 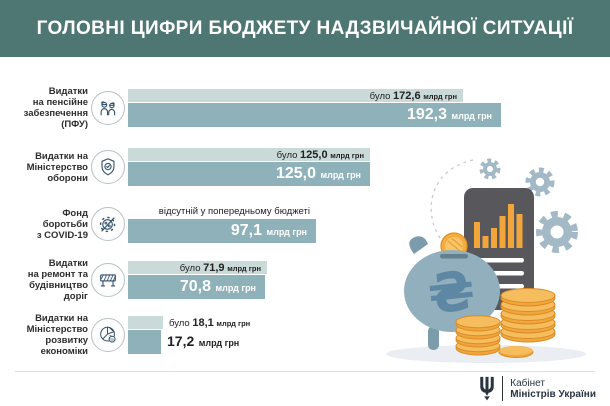 I want to click on previous-bar: було 125,0 млрд грн, so click(x=249, y=154).